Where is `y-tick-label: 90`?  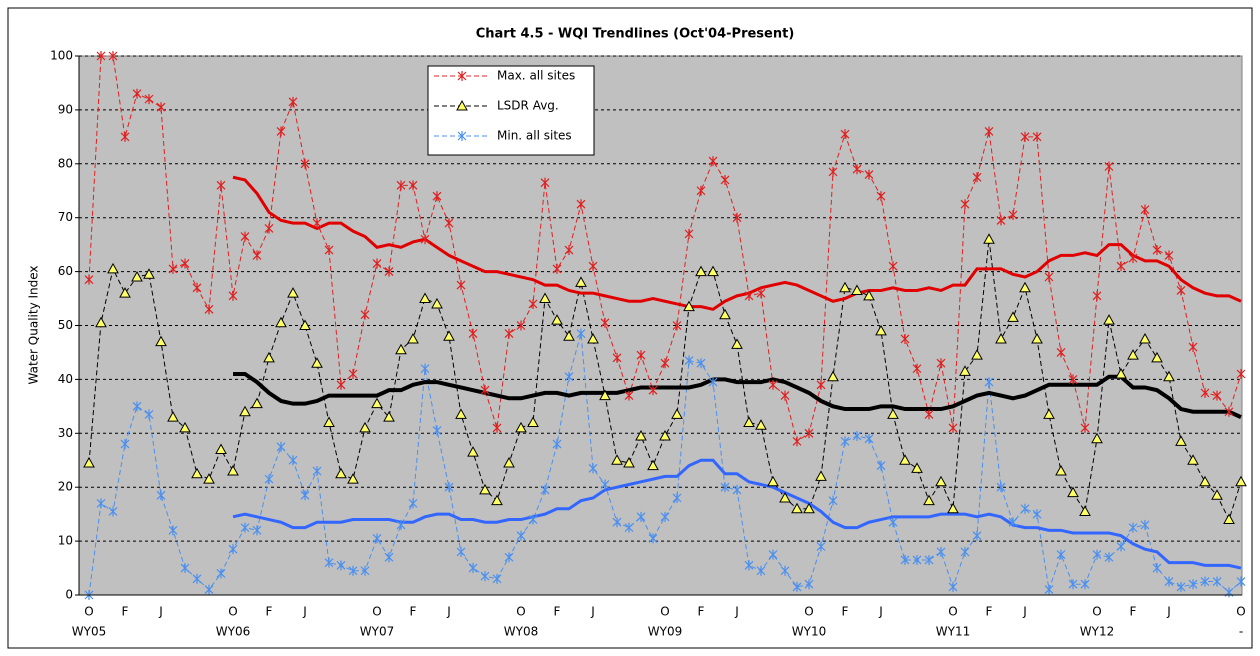
y-tick-label: 90 is located at coordinates (65, 109).